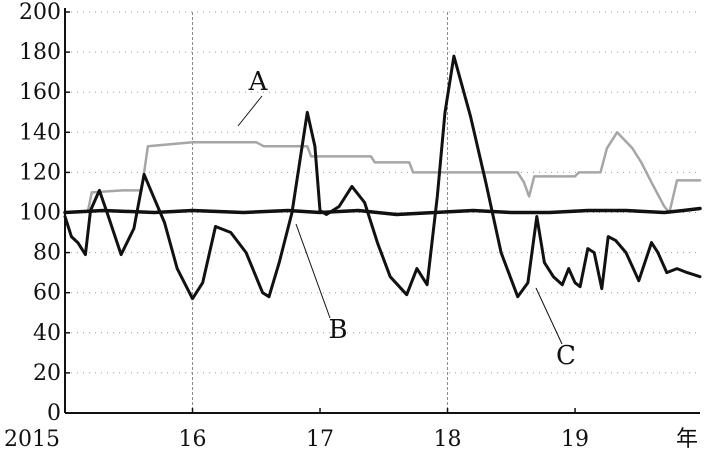  Describe the element at coordinates (47, 253) in the screenshot. I see `y-tick-label: 80` at that location.